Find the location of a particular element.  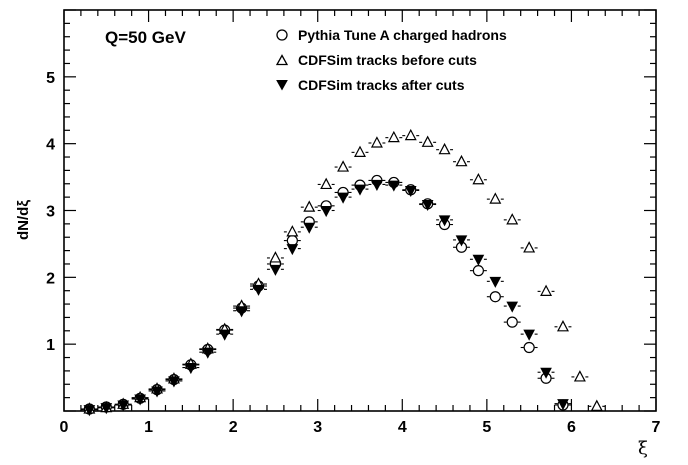

y-tick-label: 5 is located at coordinates (50, 78).